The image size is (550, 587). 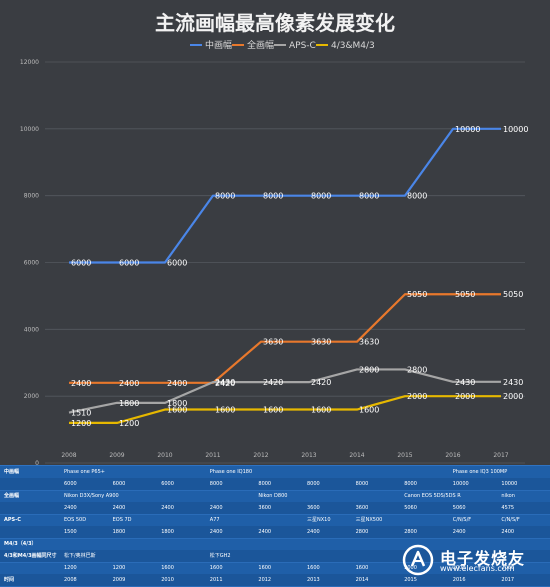 I want to click on table-cell: 10000, so click(x=509, y=484).